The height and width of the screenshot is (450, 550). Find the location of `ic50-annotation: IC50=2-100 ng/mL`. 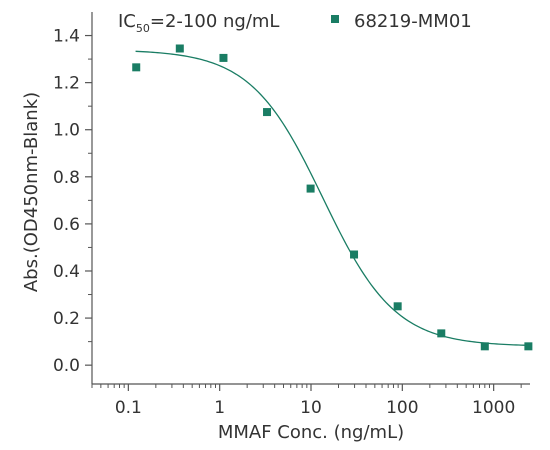

ic50-annotation: IC50=2-100 ng/mL is located at coordinates (198, 23).